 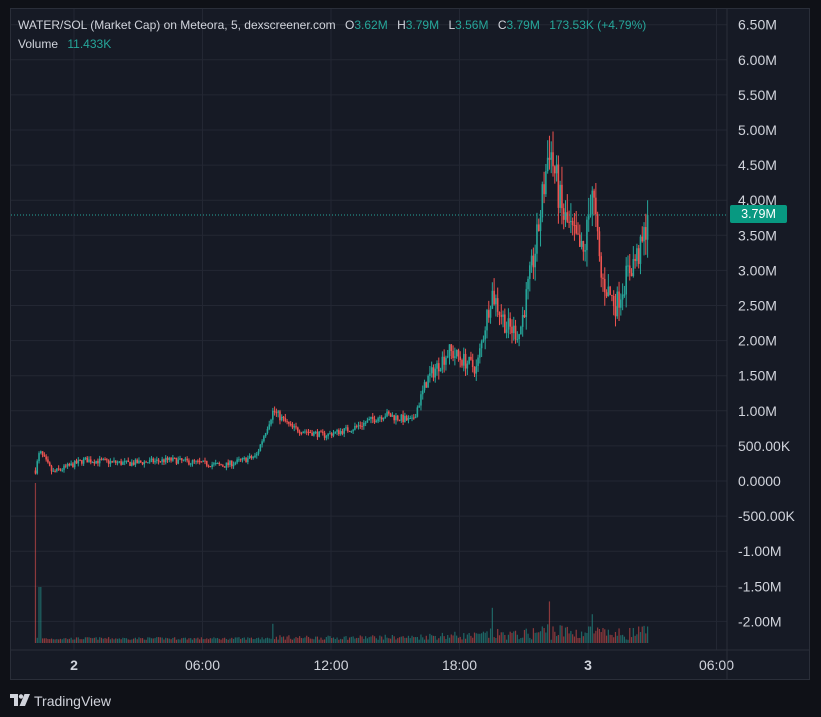 I want to click on tradingview-footer: TradingView, so click(x=60, y=701).